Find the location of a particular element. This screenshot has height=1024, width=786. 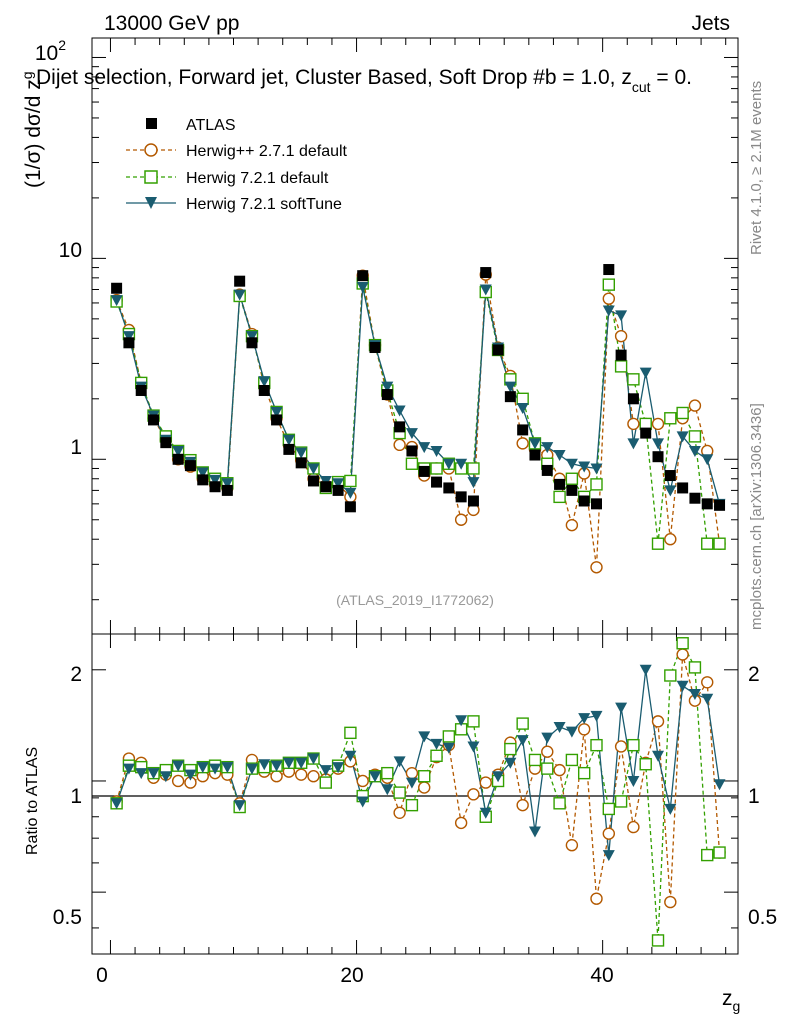

y-main-tick-label-100: 102 is located at coordinates (50, 51).